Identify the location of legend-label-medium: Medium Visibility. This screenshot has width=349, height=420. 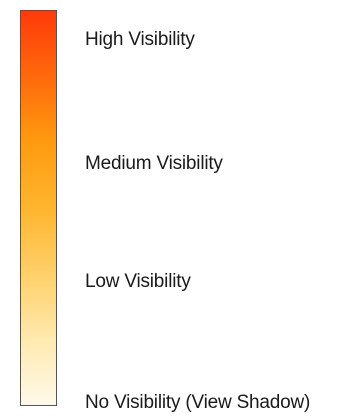
(154, 163).